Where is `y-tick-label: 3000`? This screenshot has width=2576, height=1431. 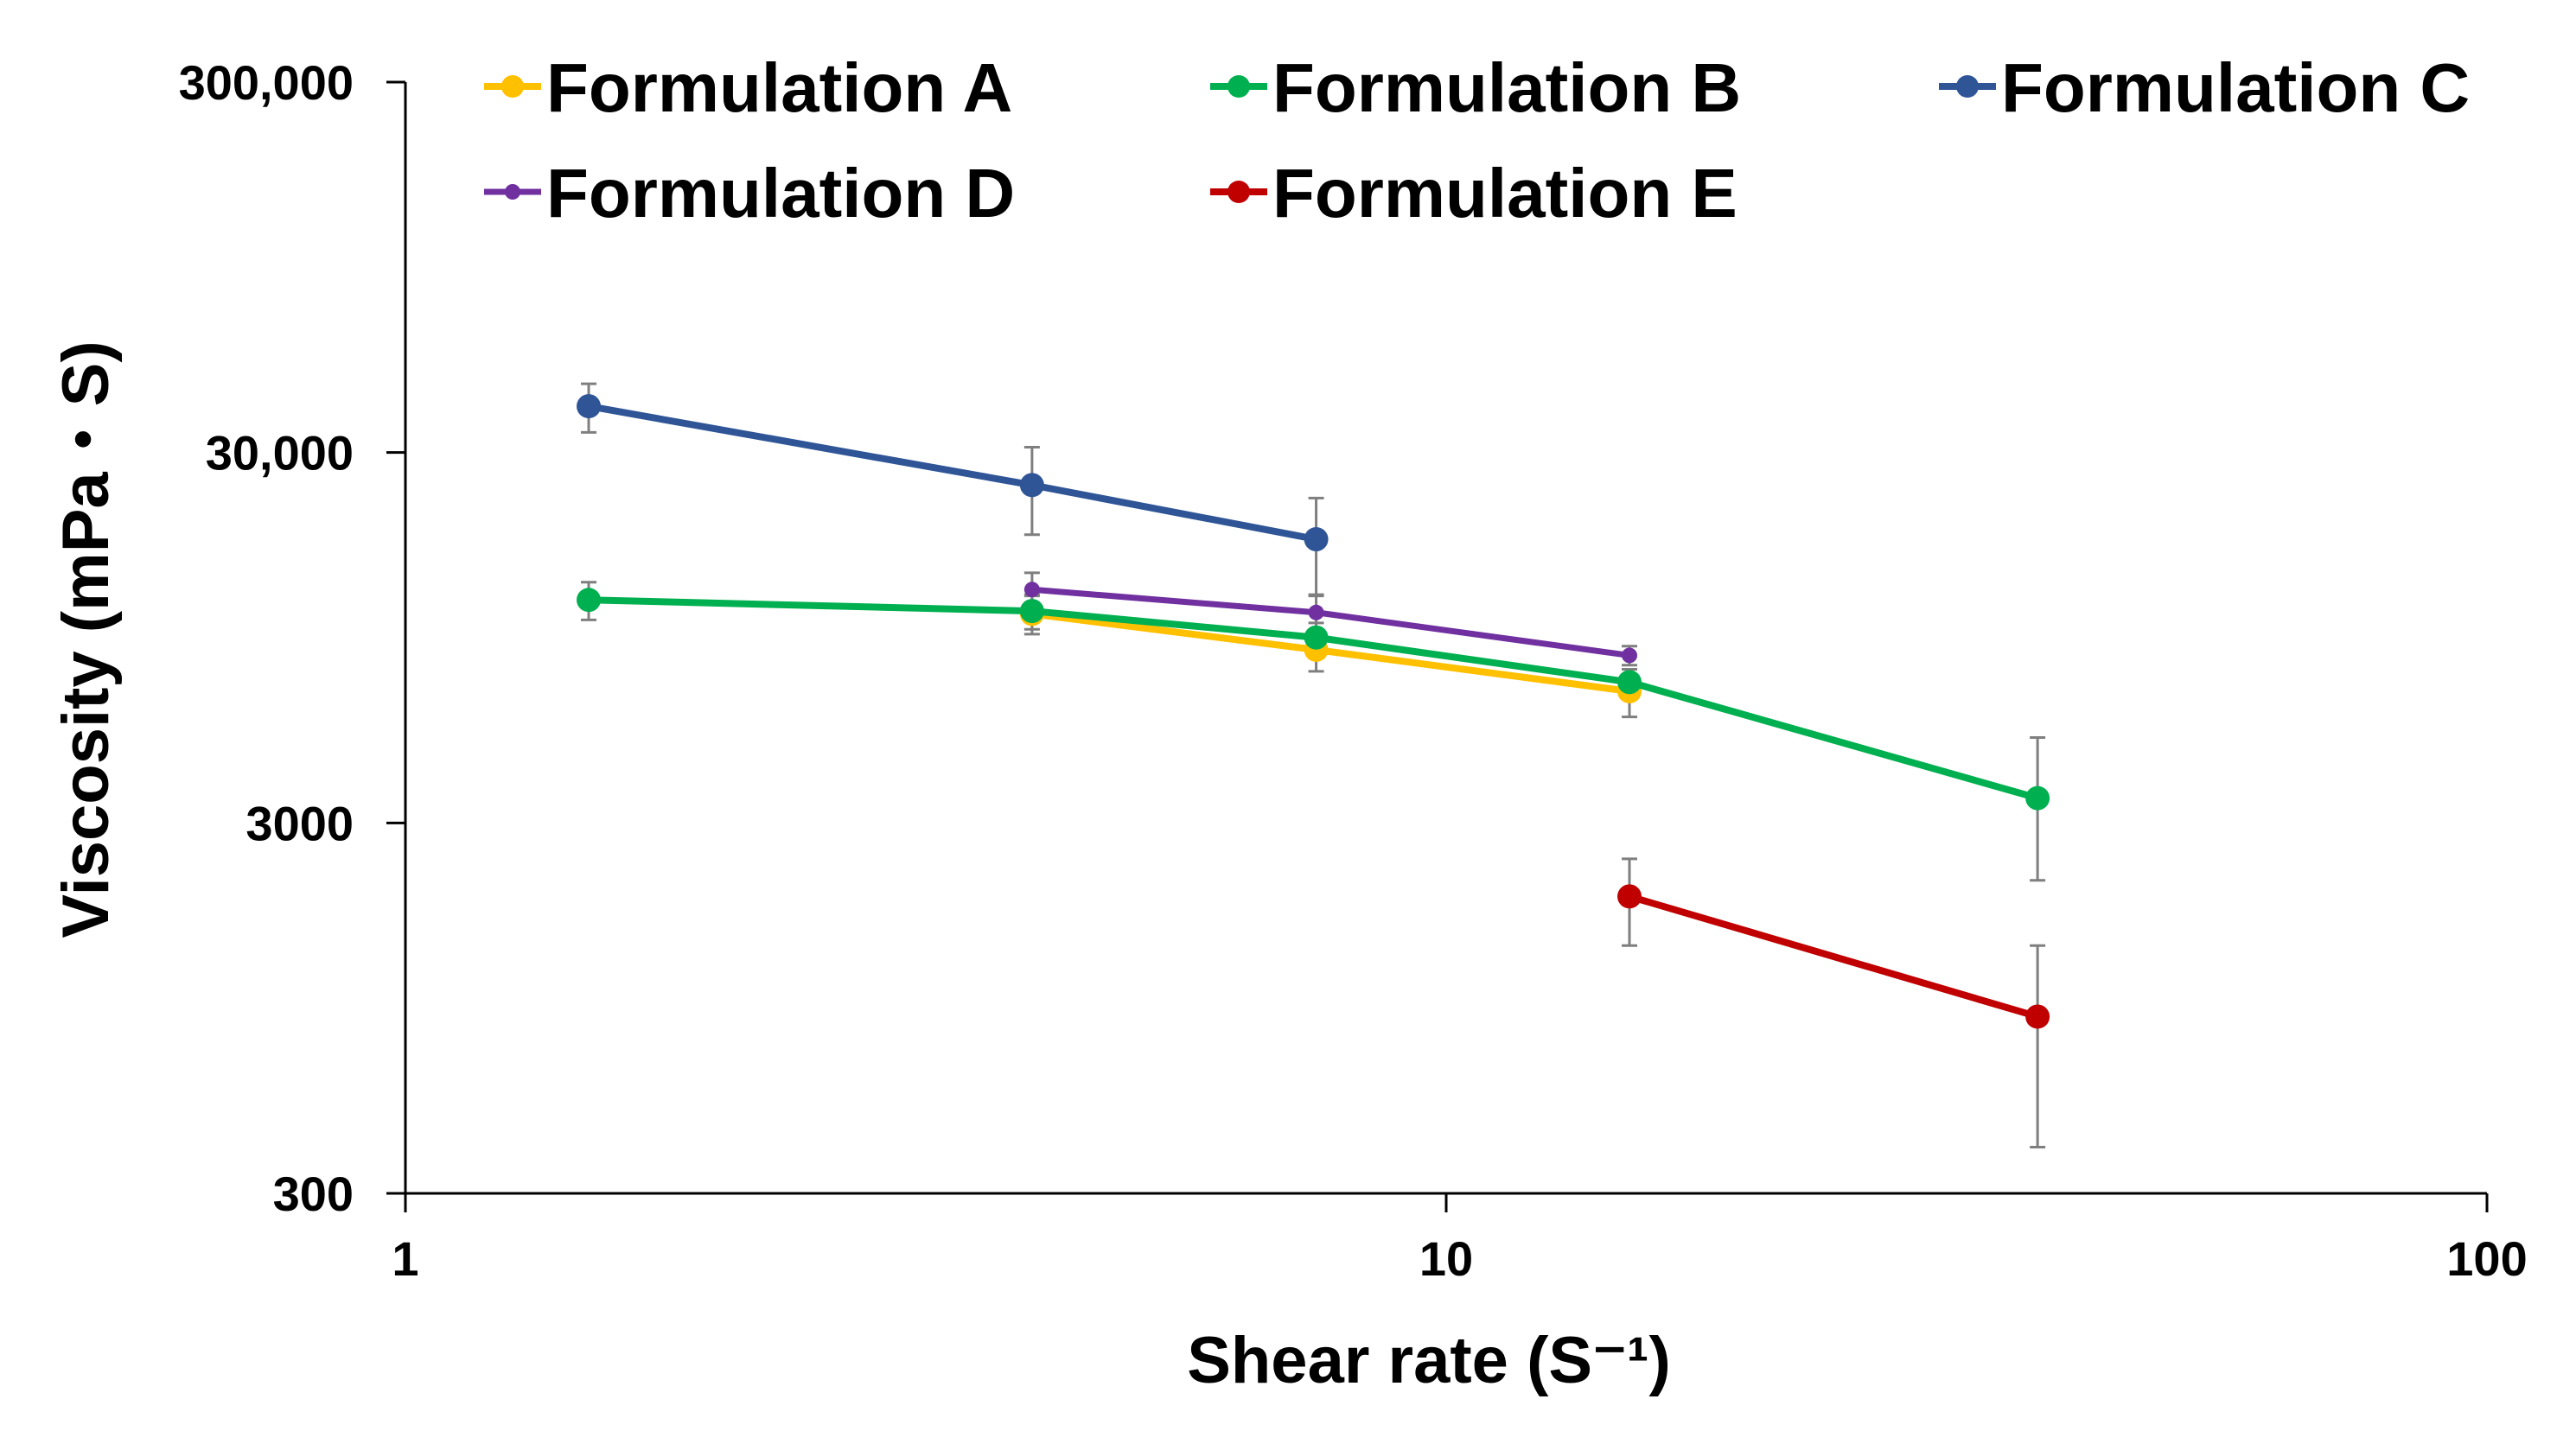 y-tick-label: 3000 is located at coordinates (299, 823).